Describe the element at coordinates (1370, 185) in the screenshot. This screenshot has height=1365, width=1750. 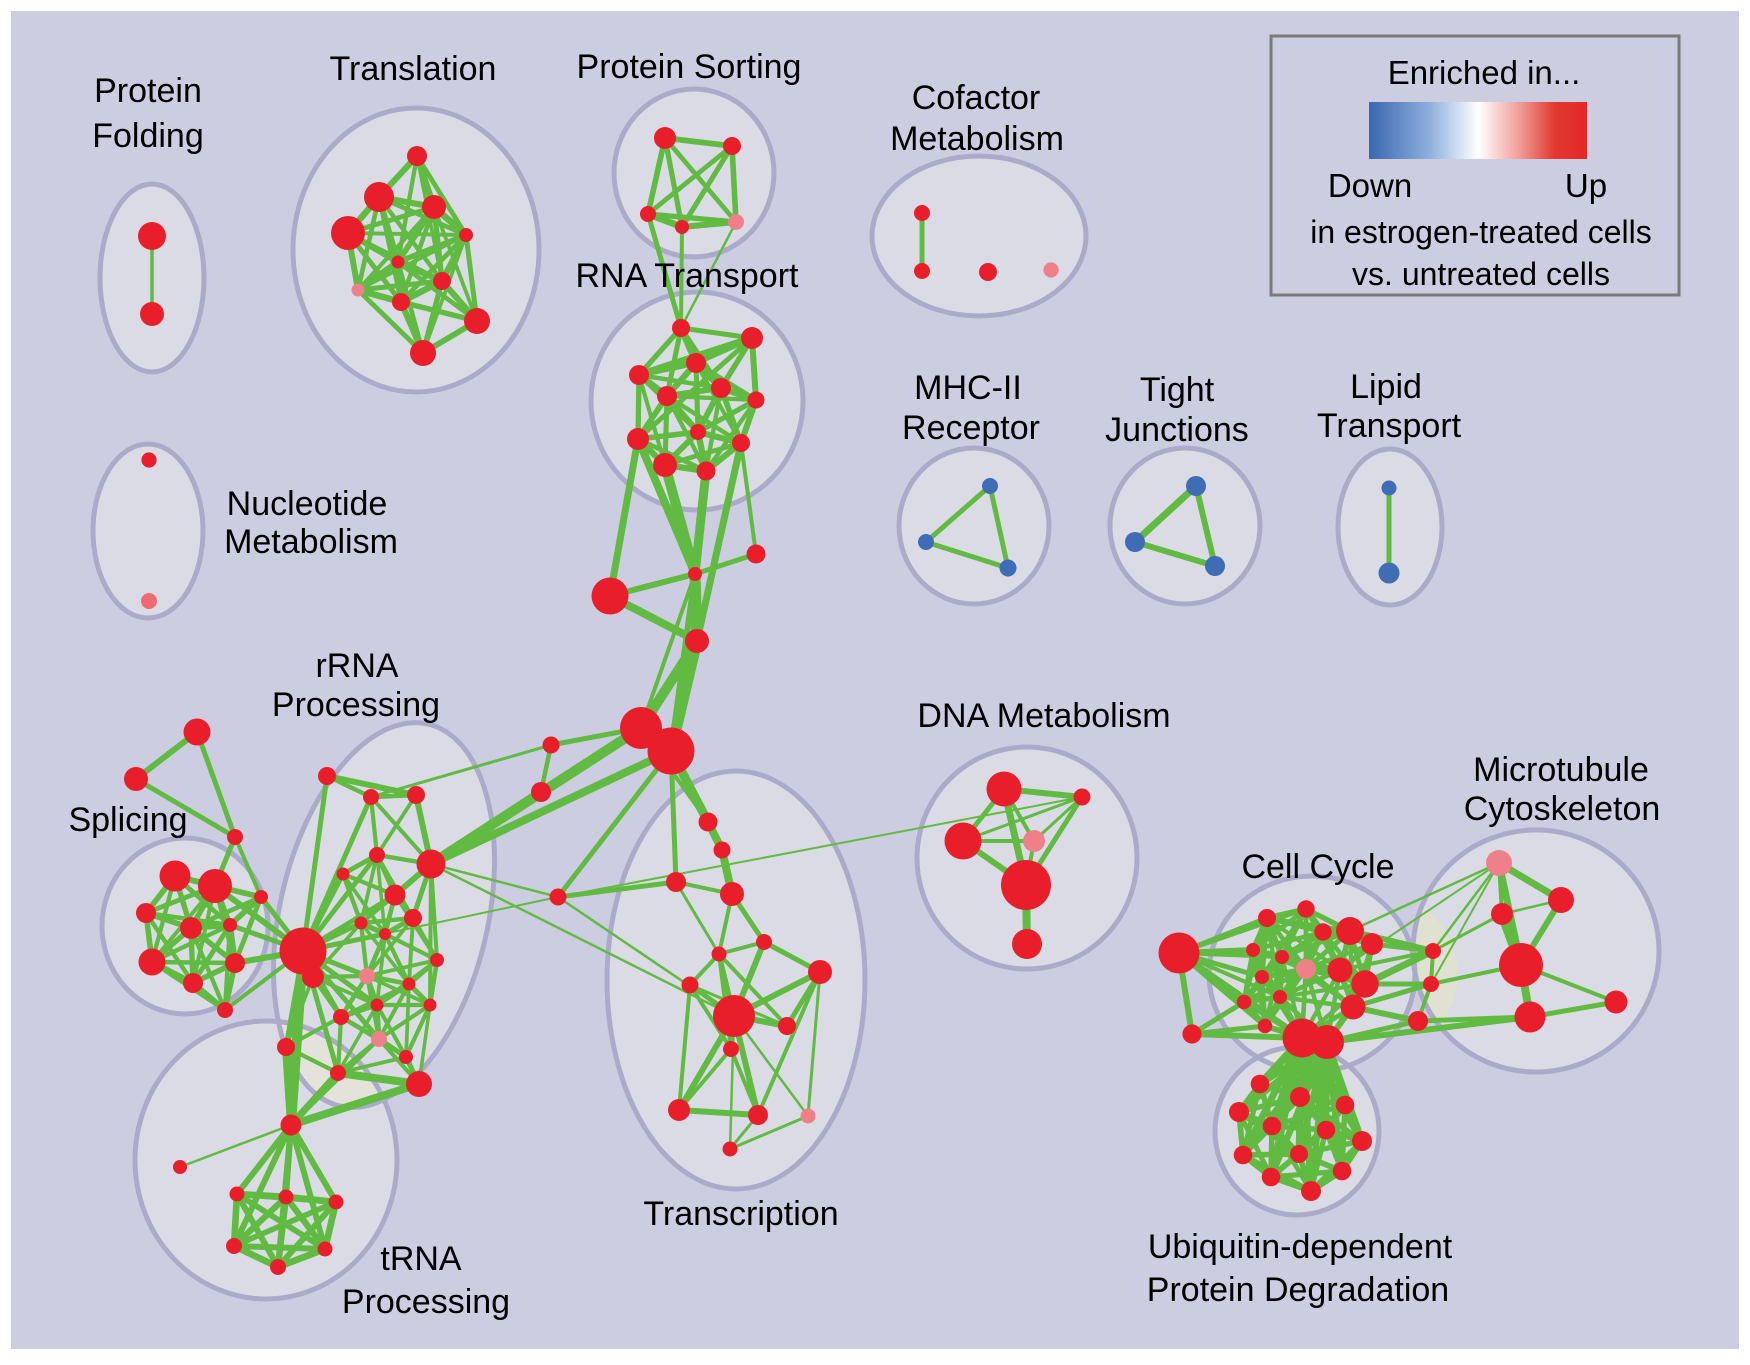
I see `svg-text: Down` at that location.